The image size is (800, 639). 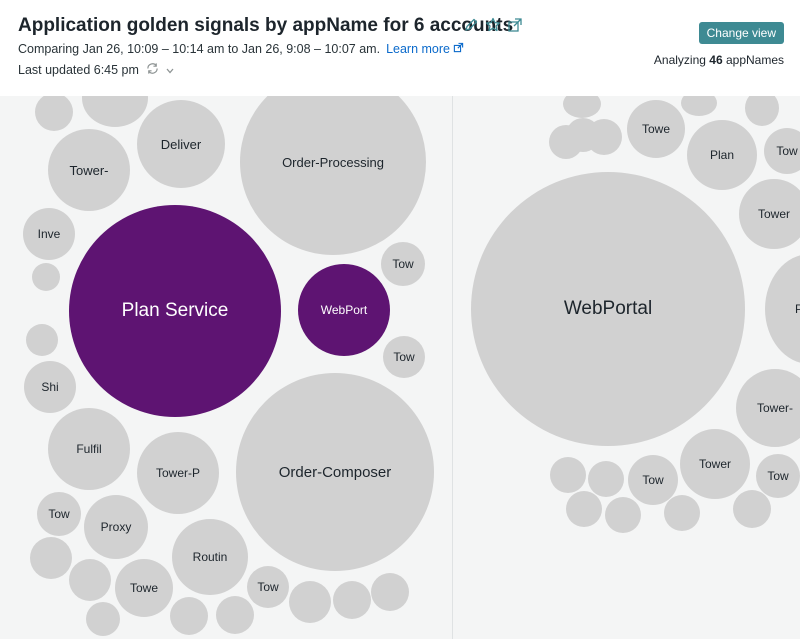 I want to click on title-actions, so click(x=493, y=25).